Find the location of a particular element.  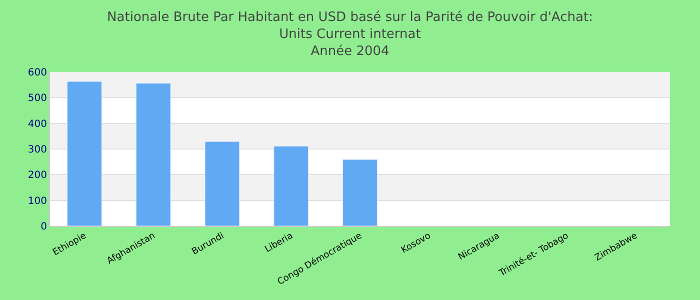

chart-title: Nationale Brute Par Habitant en USD basé sur la Parité de Pouvoir d'Achat: Units Current internat is located at coordinates (350, 26).